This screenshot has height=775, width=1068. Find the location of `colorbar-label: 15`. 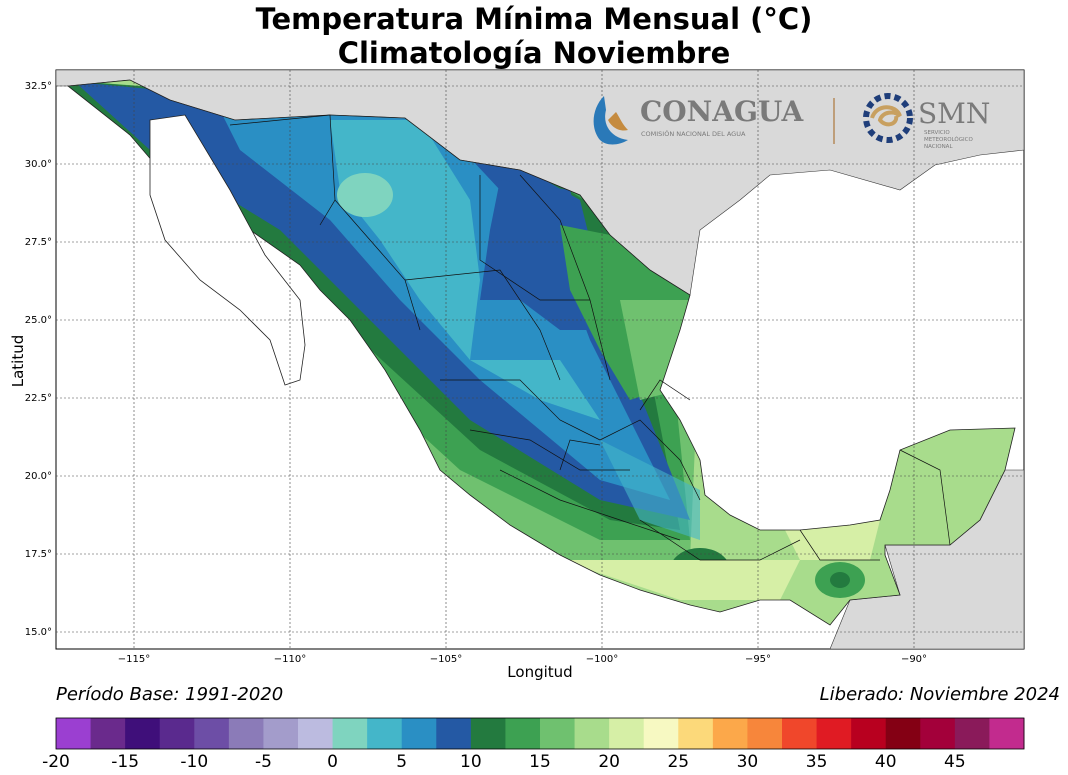

colorbar-label: 15 is located at coordinates (540, 762).